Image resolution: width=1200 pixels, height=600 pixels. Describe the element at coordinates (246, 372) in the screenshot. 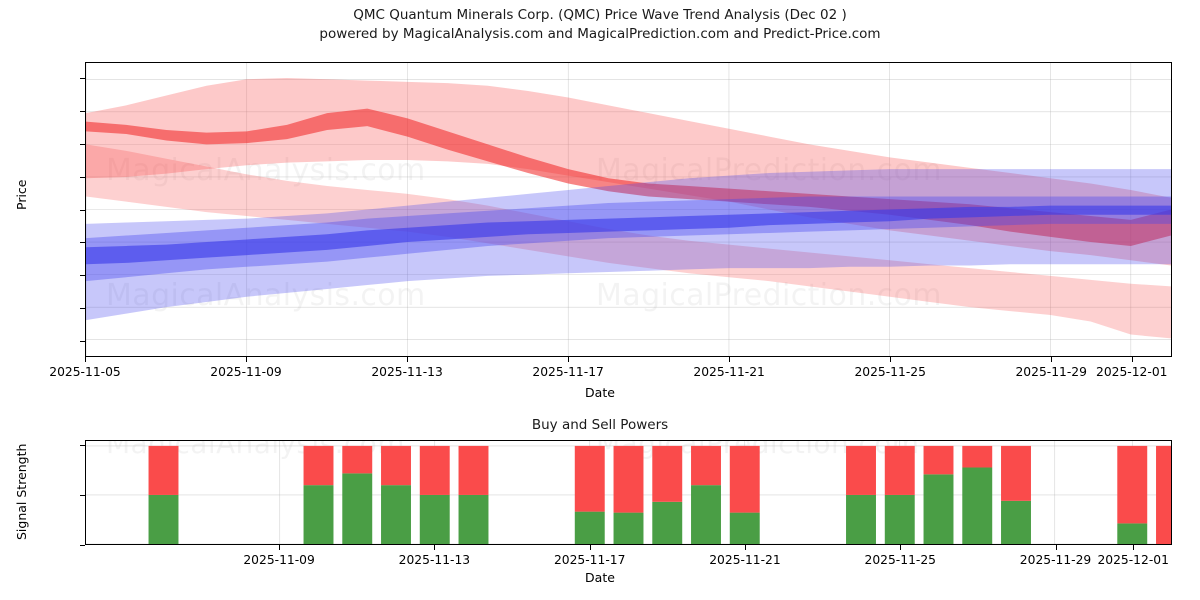

I see `main-xtick-label: 2025-11-09` at that location.